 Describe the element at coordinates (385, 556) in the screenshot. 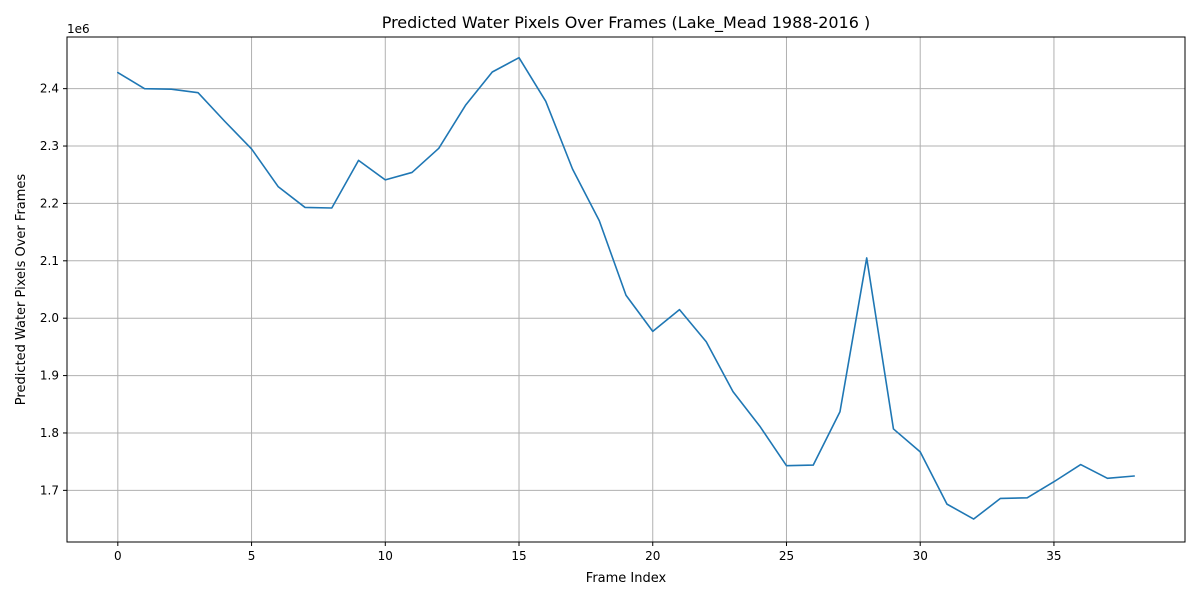

I see `x-tick-label: 10` at that location.